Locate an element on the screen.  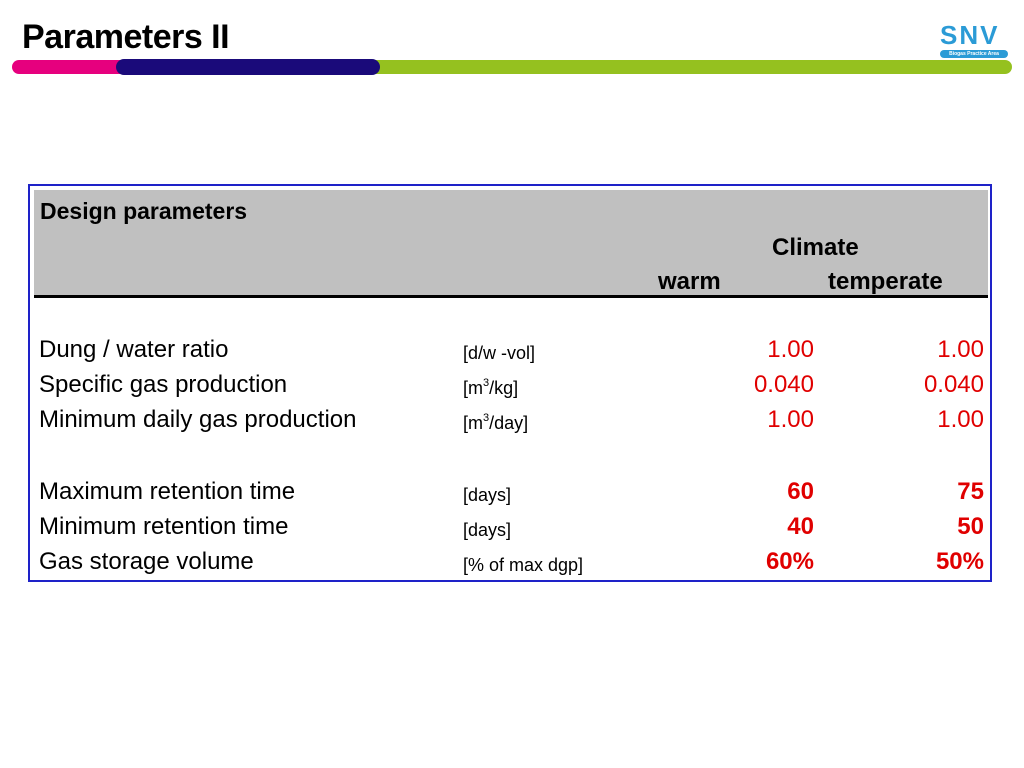
value-warm: 40 is located at coordinates (800, 526).